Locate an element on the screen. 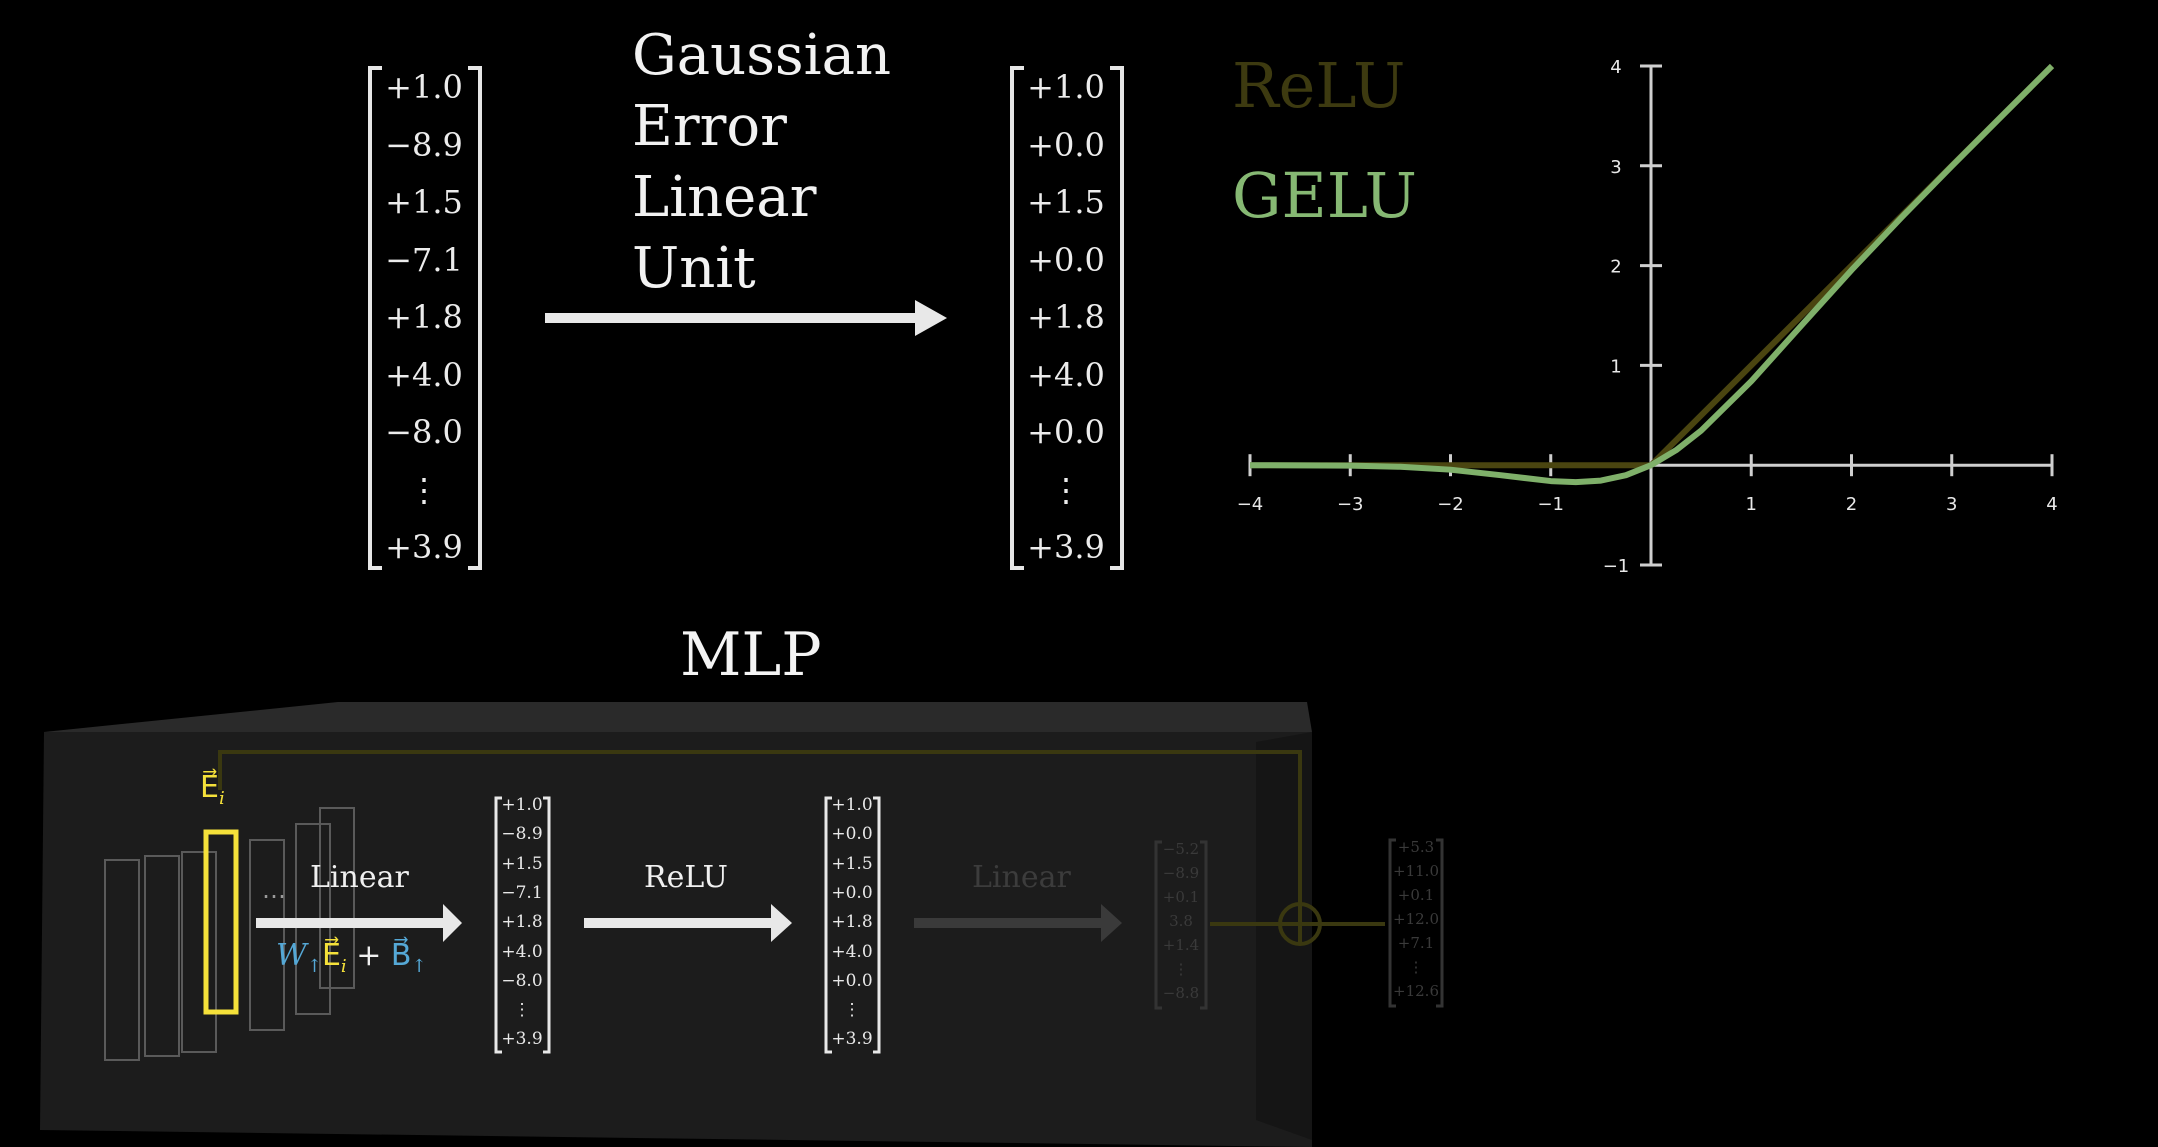 The width and height of the screenshot is (2158, 1147). y-tick-label: 4 is located at coordinates (1615, 67).